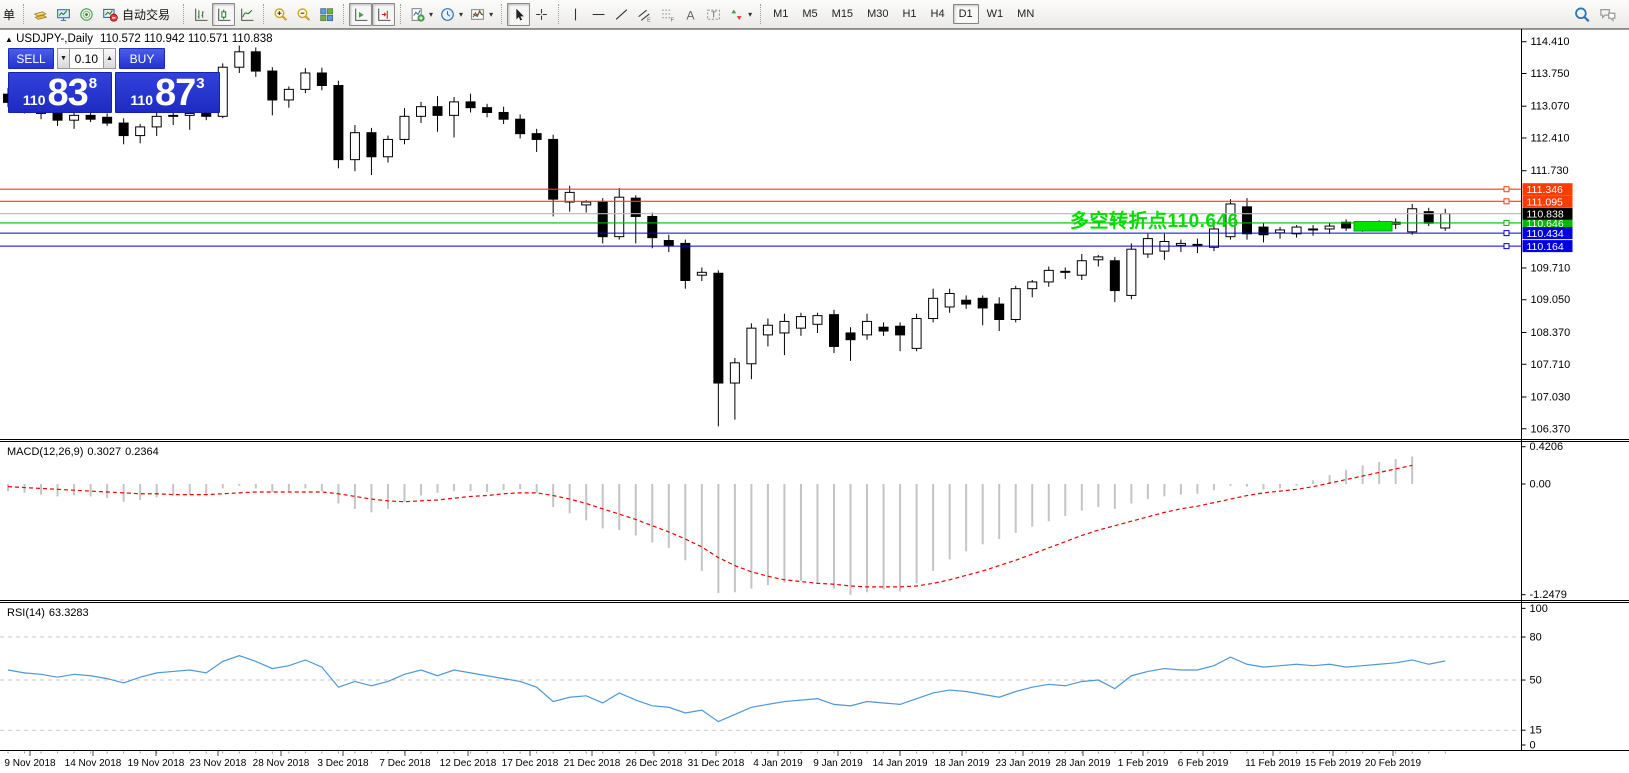 The image size is (1629, 773). I want to click on zoom-in-button, so click(280, 14).